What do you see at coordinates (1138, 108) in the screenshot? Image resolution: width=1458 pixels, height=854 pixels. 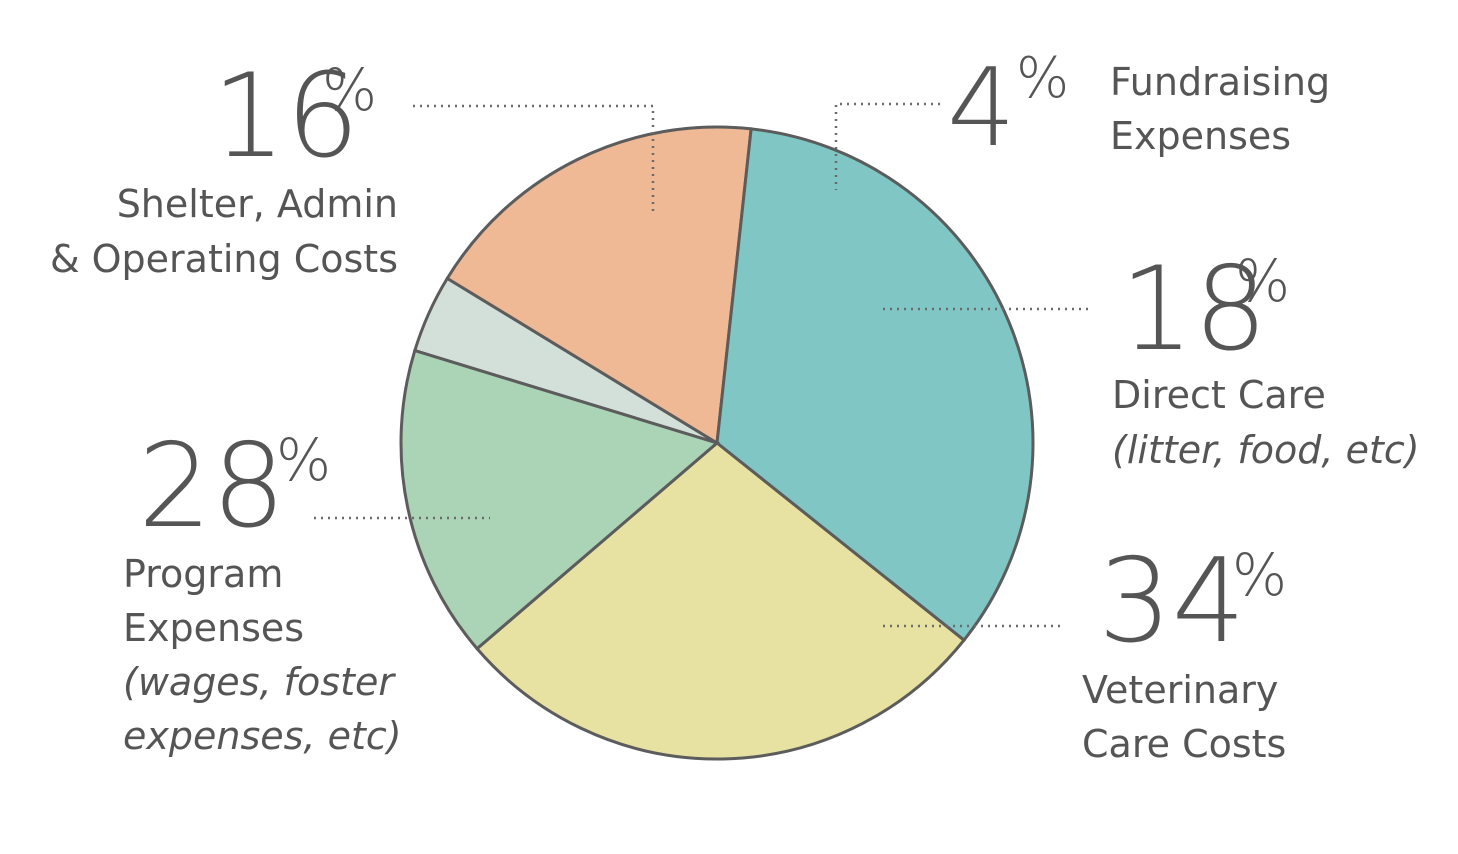 I see `label-group-fundraising: 4% Fundraising Expenses` at bounding box center [1138, 108].